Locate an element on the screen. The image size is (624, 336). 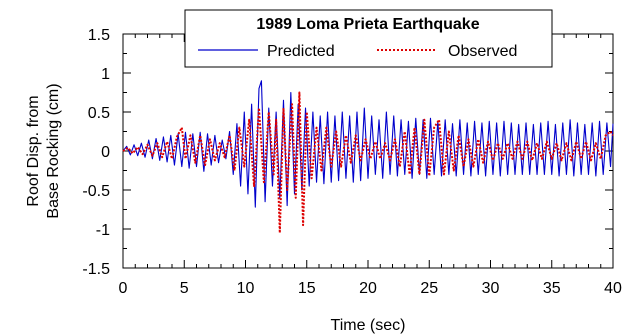
x-tick-label: 5 is located at coordinates (184, 288).